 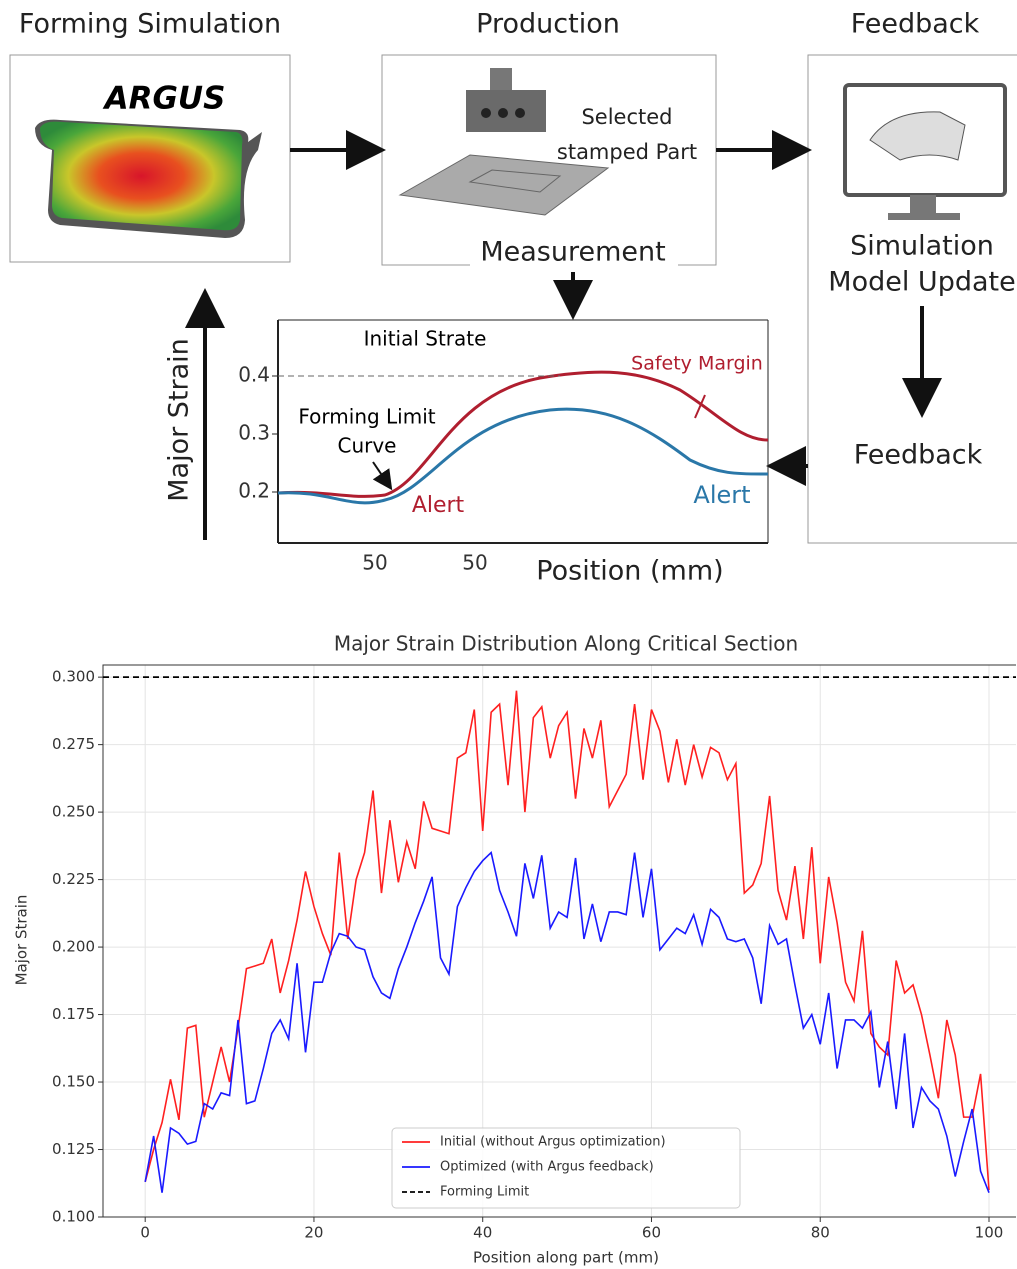 I want to click on annotation: Forming Limit, so click(x=366, y=417).